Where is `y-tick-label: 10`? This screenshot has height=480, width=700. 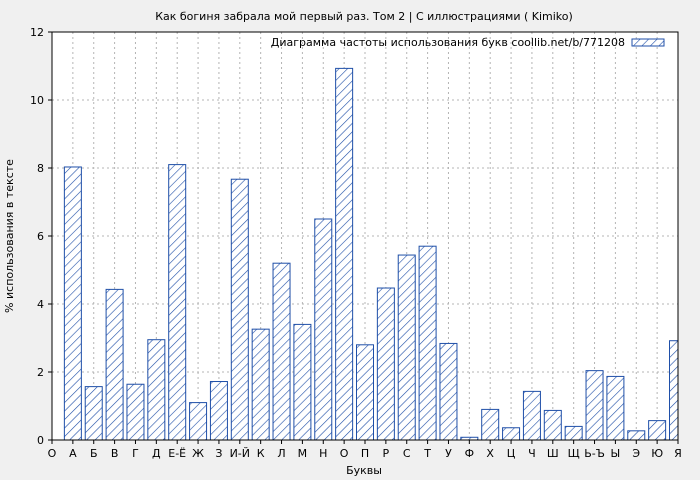 y-tick-label: 10 is located at coordinates (37, 100).